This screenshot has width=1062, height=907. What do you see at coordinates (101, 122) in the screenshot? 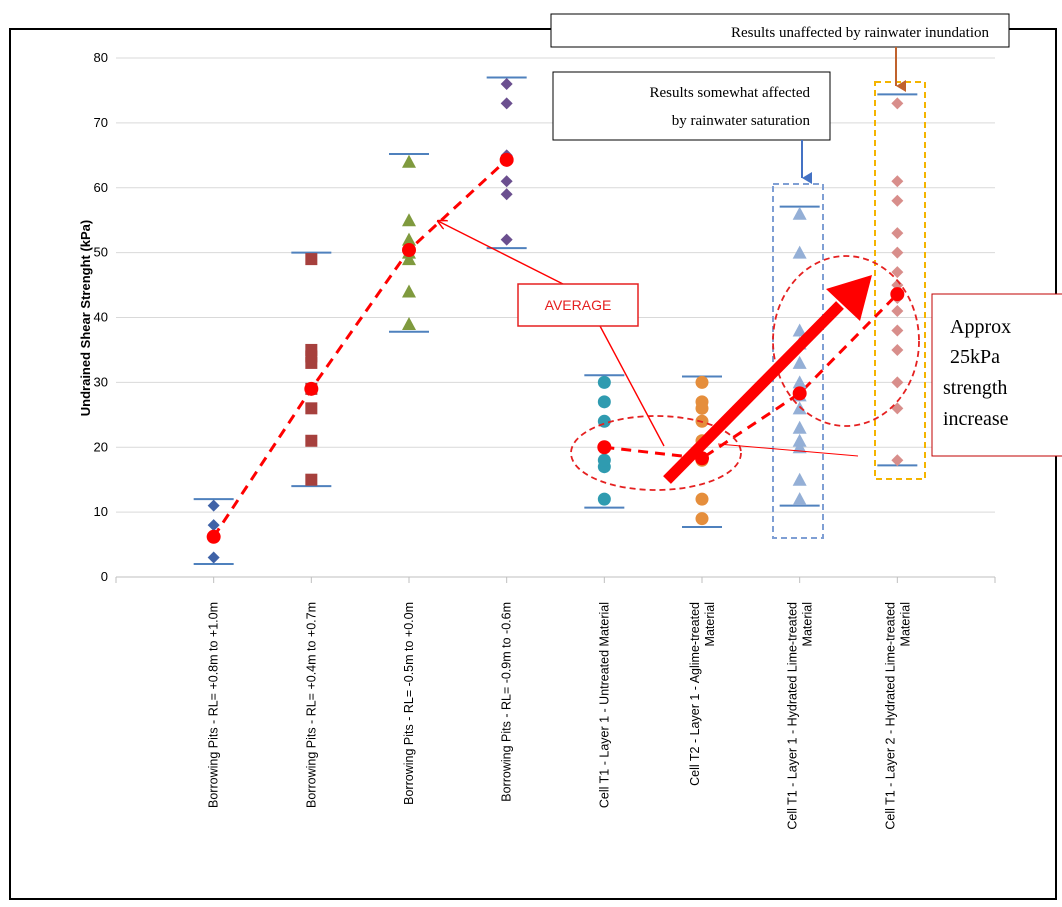
I see `y-tick-label-70: 70` at bounding box center [101, 122].